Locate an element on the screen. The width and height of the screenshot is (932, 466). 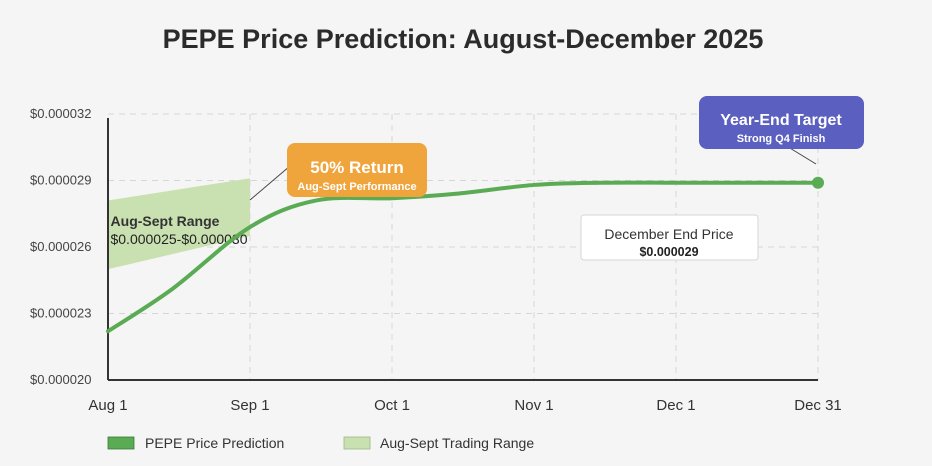
x-tick-label: Oct 1 is located at coordinates (392, 405).